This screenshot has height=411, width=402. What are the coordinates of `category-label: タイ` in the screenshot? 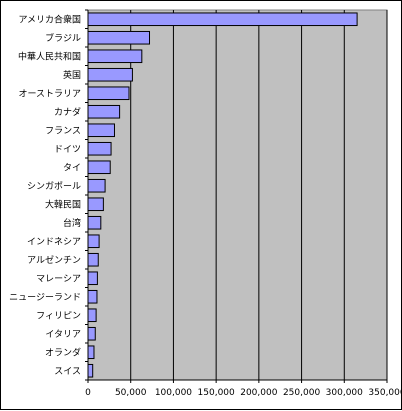 It's located at (72, 167).